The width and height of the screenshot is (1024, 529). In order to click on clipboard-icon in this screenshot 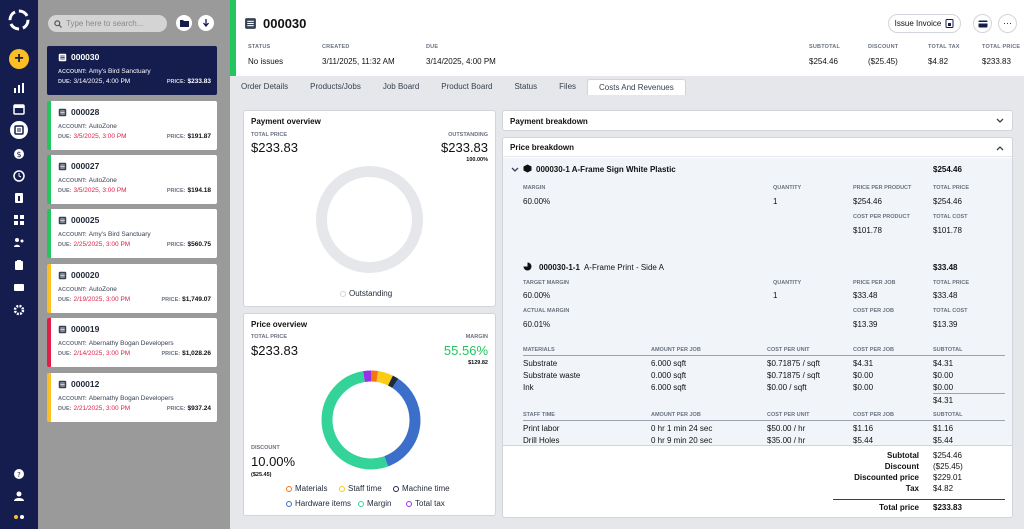, I will do `click(19, 265)`.